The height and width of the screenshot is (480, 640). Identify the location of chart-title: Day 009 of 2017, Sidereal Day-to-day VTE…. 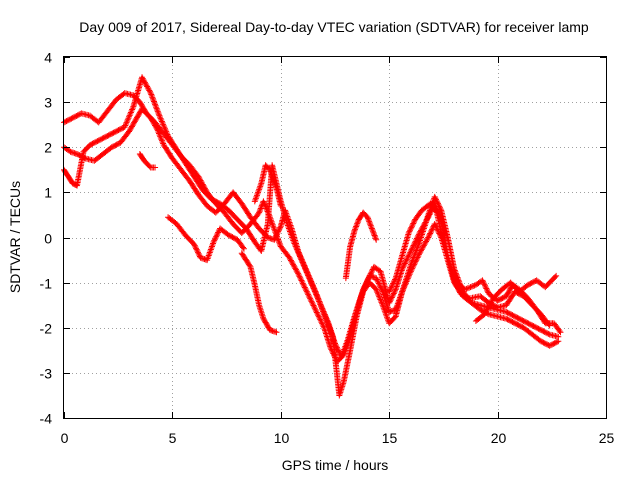
(334, 27).